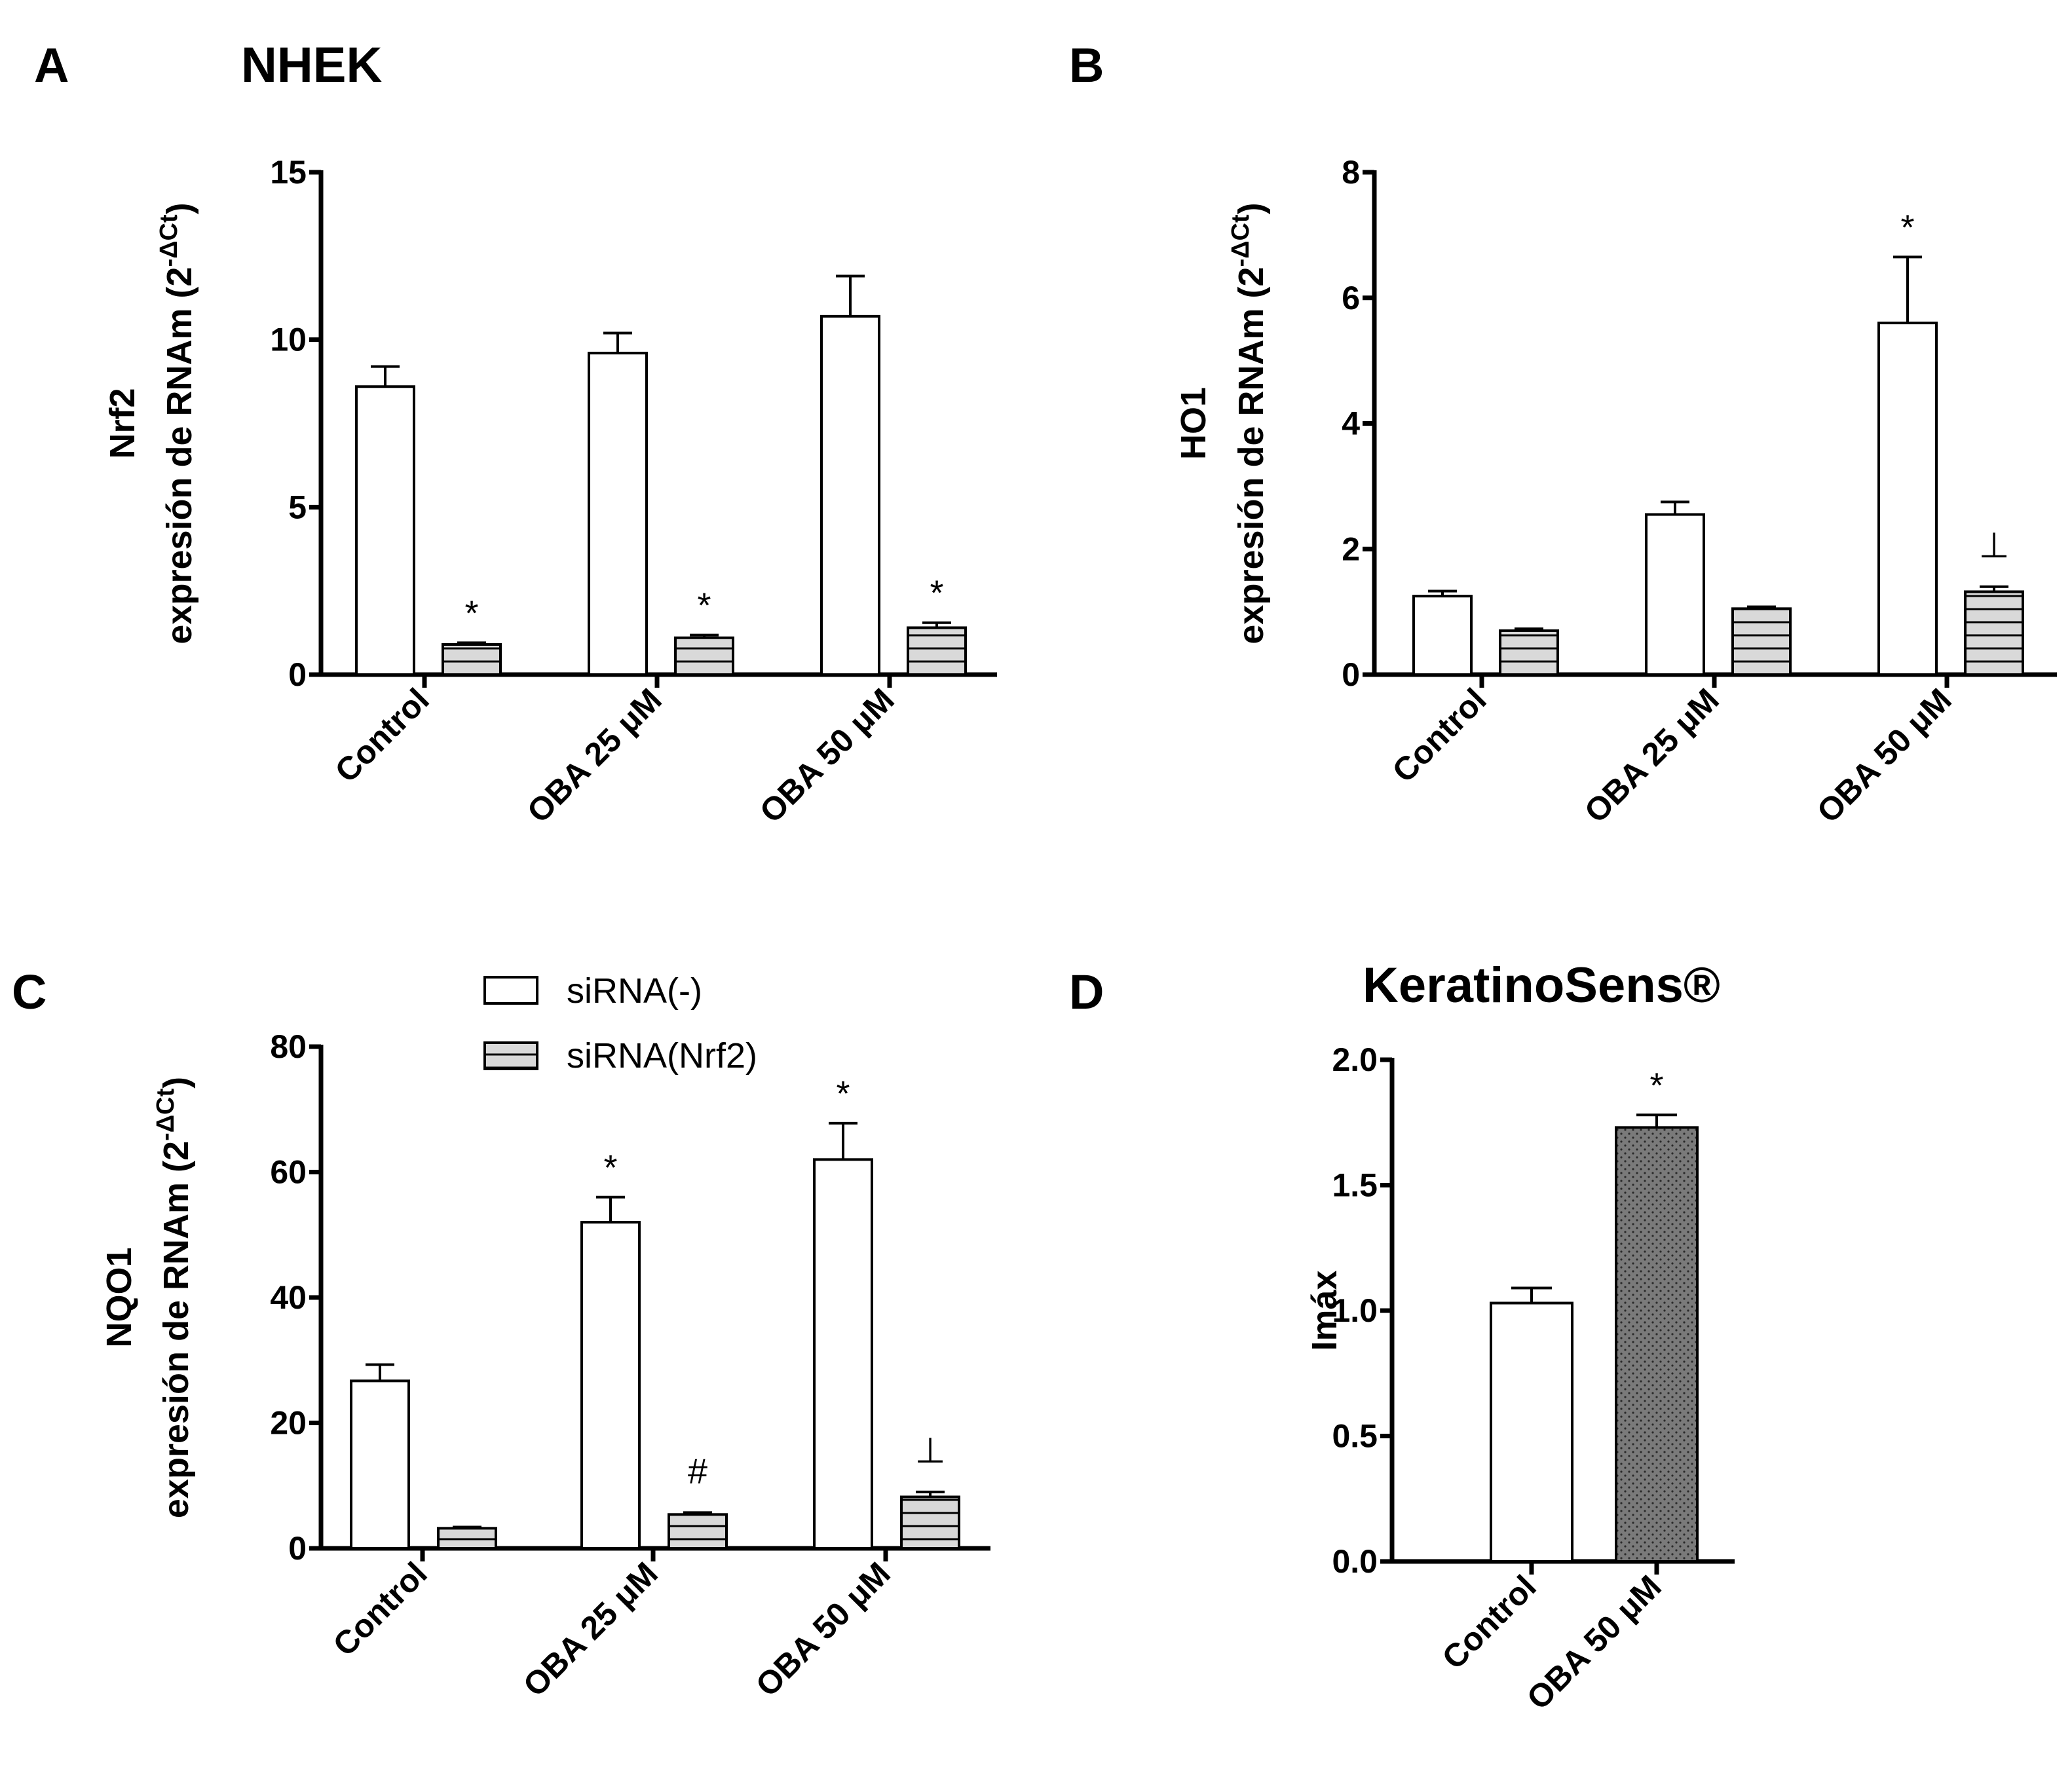 Image resolution: width=2072 pixels, height=1773 pixels. What do you see at coordinates (1351, 172) in the screenshot?
I see `y-tick-label: 8` at bounding box center [1351, 172].